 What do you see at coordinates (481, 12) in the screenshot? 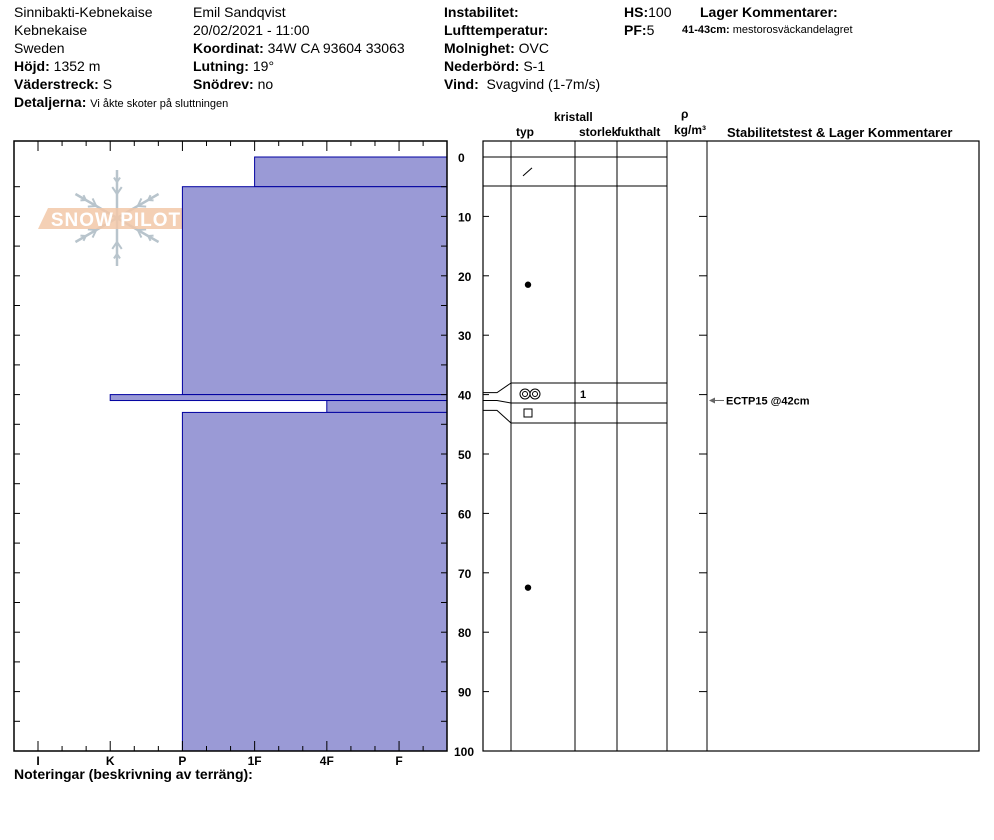
I see `instability-label: Instabilitet:` at bounding box center [481, 12].